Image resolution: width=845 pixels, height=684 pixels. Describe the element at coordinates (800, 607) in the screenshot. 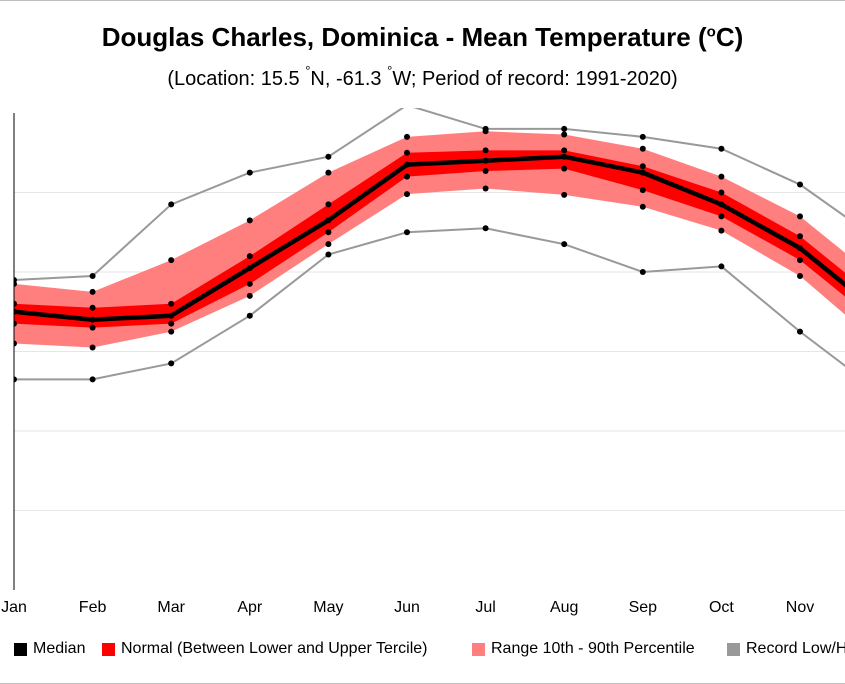

I see `x-tick-label: Nov` at that location.